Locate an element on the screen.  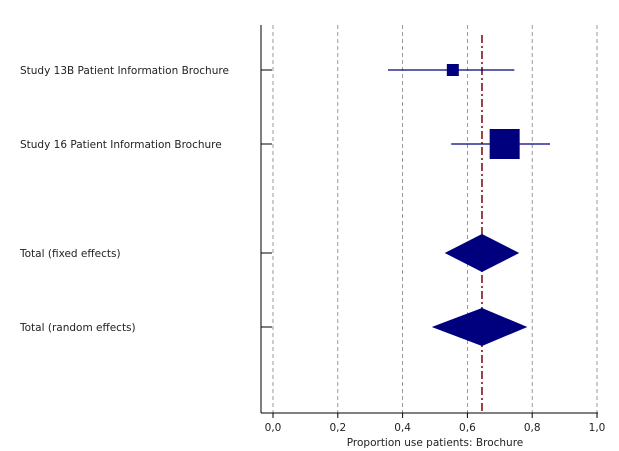
x-tick-label-1: 0,2 is located at coordinates (337, 428).